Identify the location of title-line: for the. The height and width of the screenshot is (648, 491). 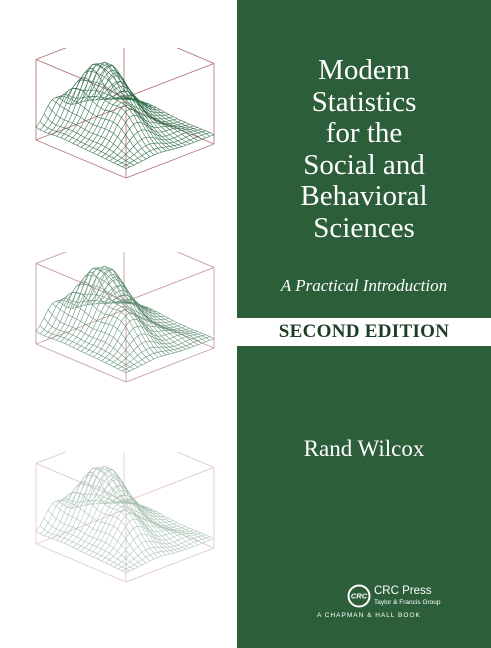
(364, 133).